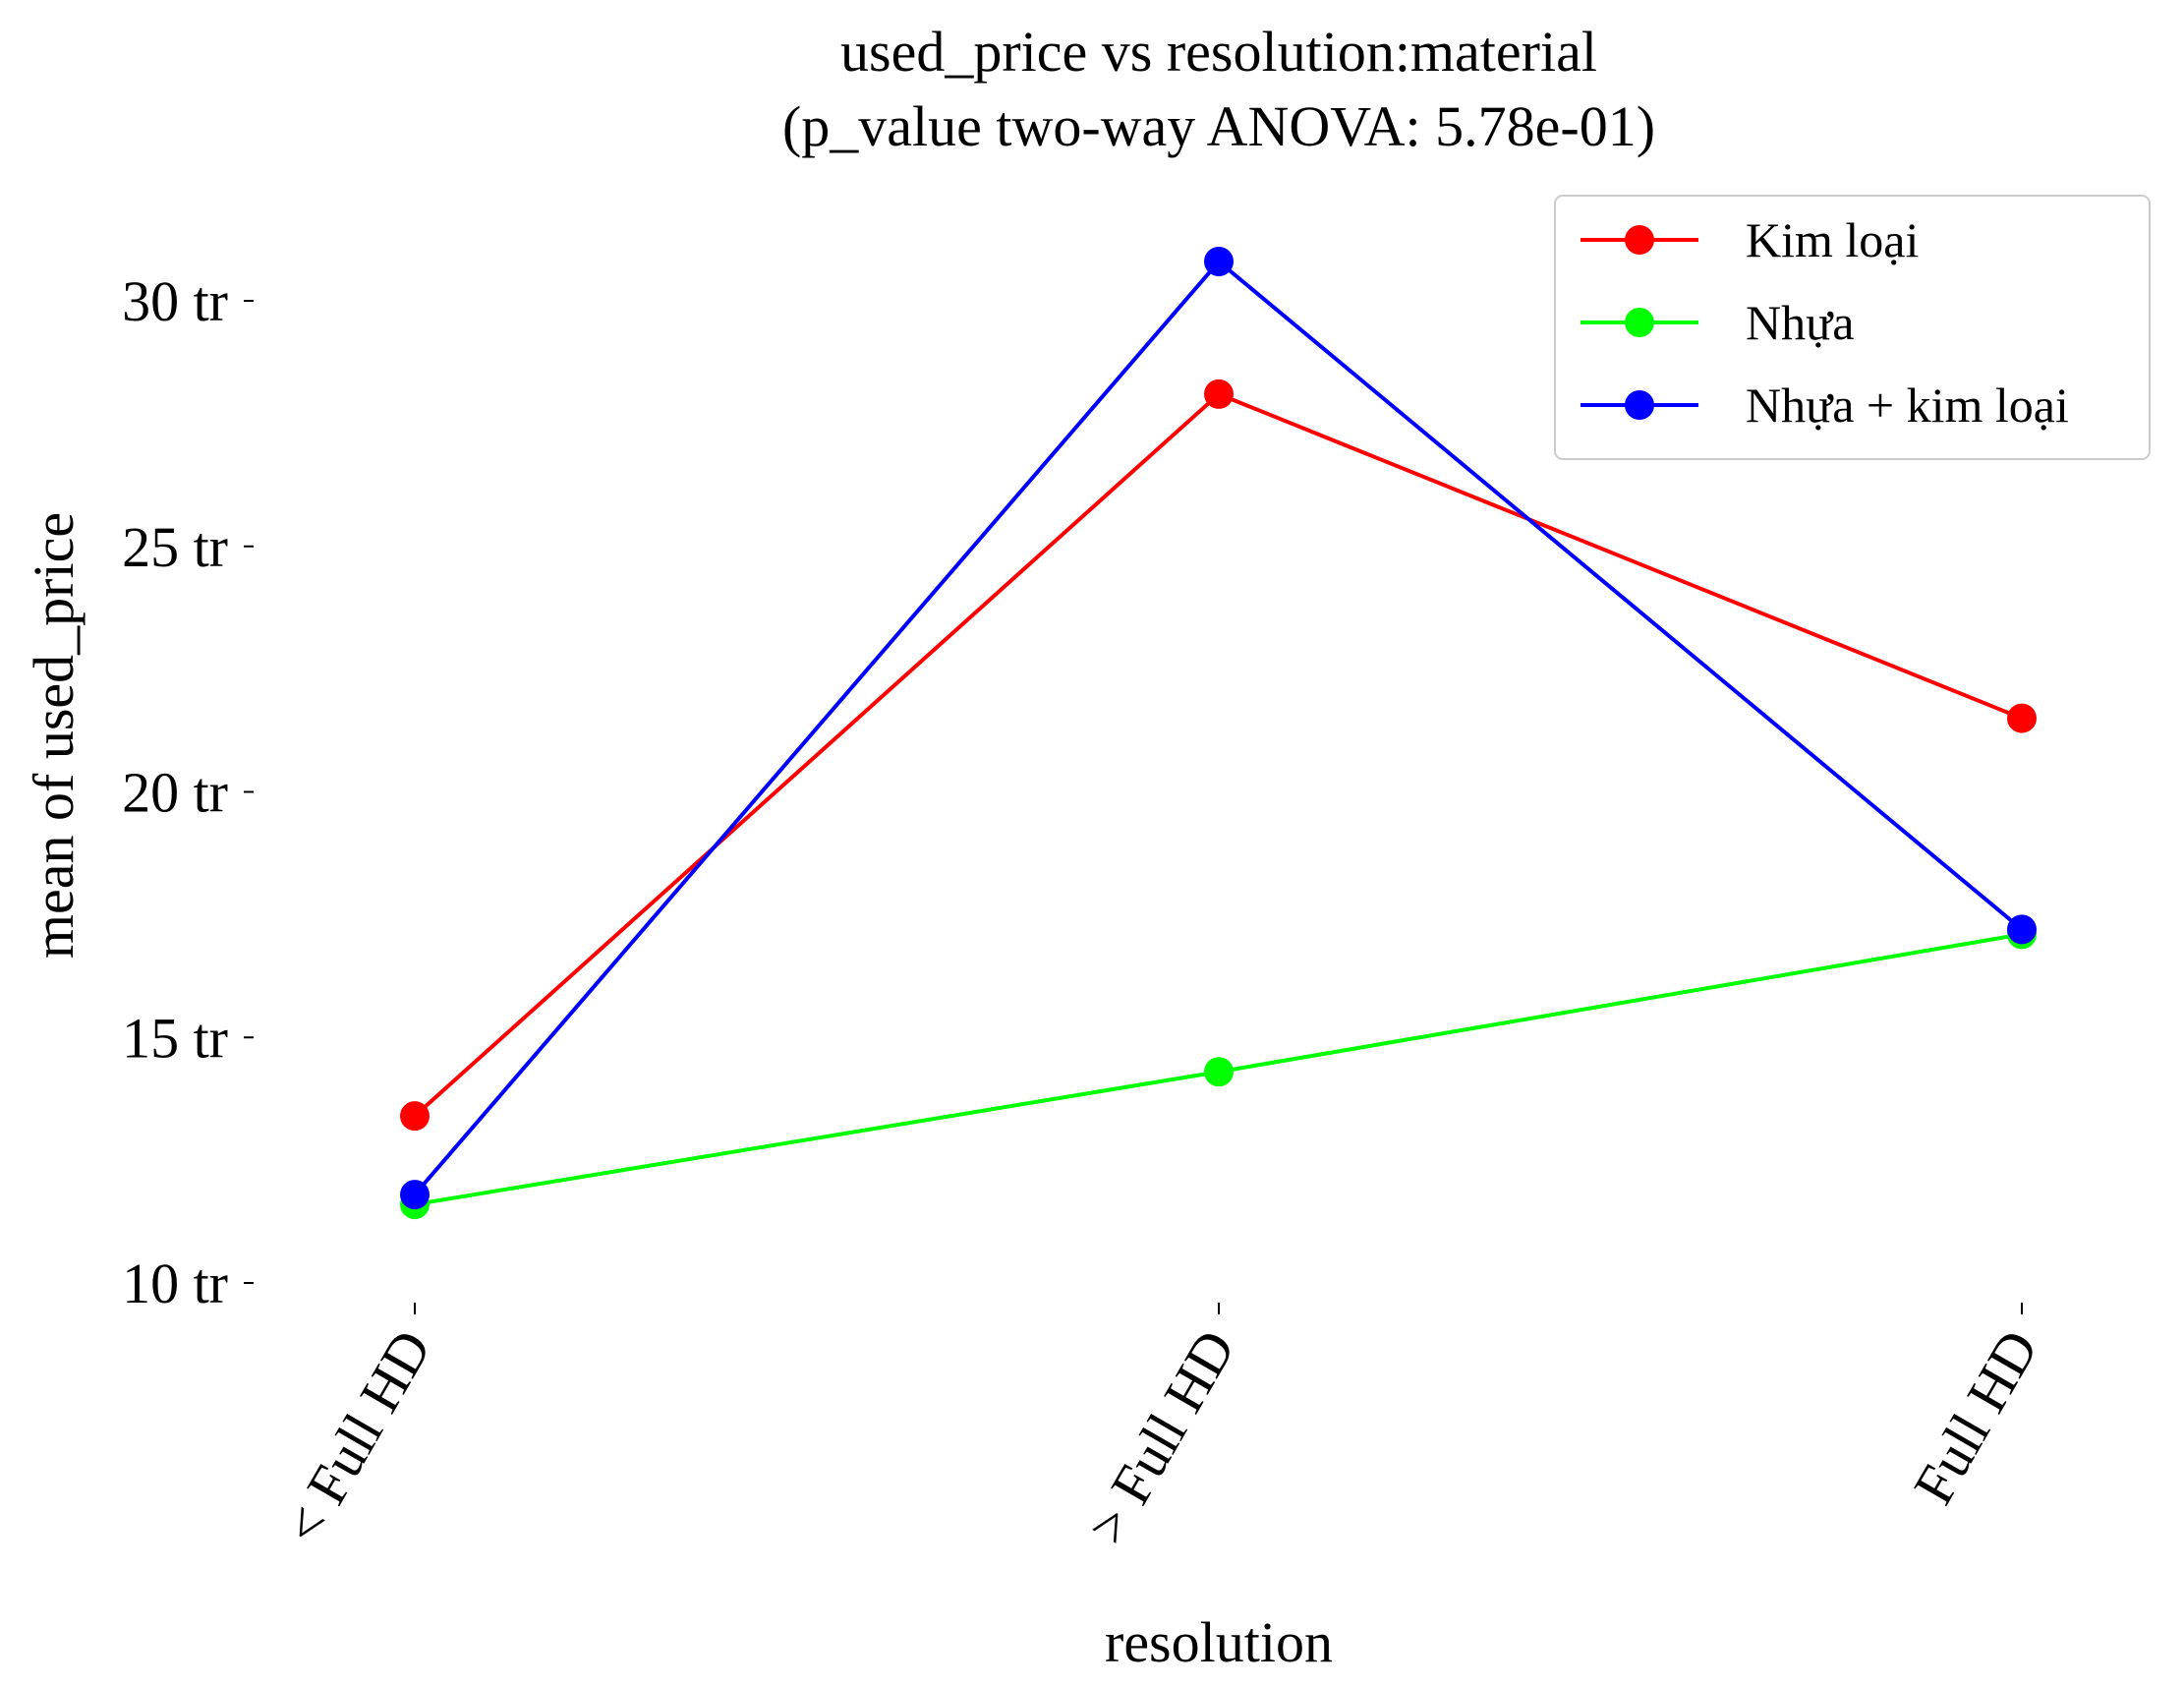 This screenshot has width=2184, height=1688. Describe the element at coordinates (1218, 126) in the screenshot. I see `chart-subtitle: (p_value two-way ANOVA: 5.78e-01)` at that location.